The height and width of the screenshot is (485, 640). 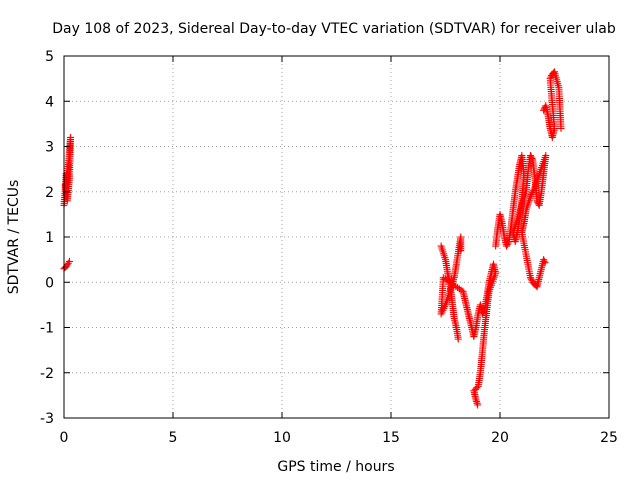 What do you see at coordinates (609, 438) in the screenshot?
I see `x-tick-label: 25` at bounding box center [609, 438].